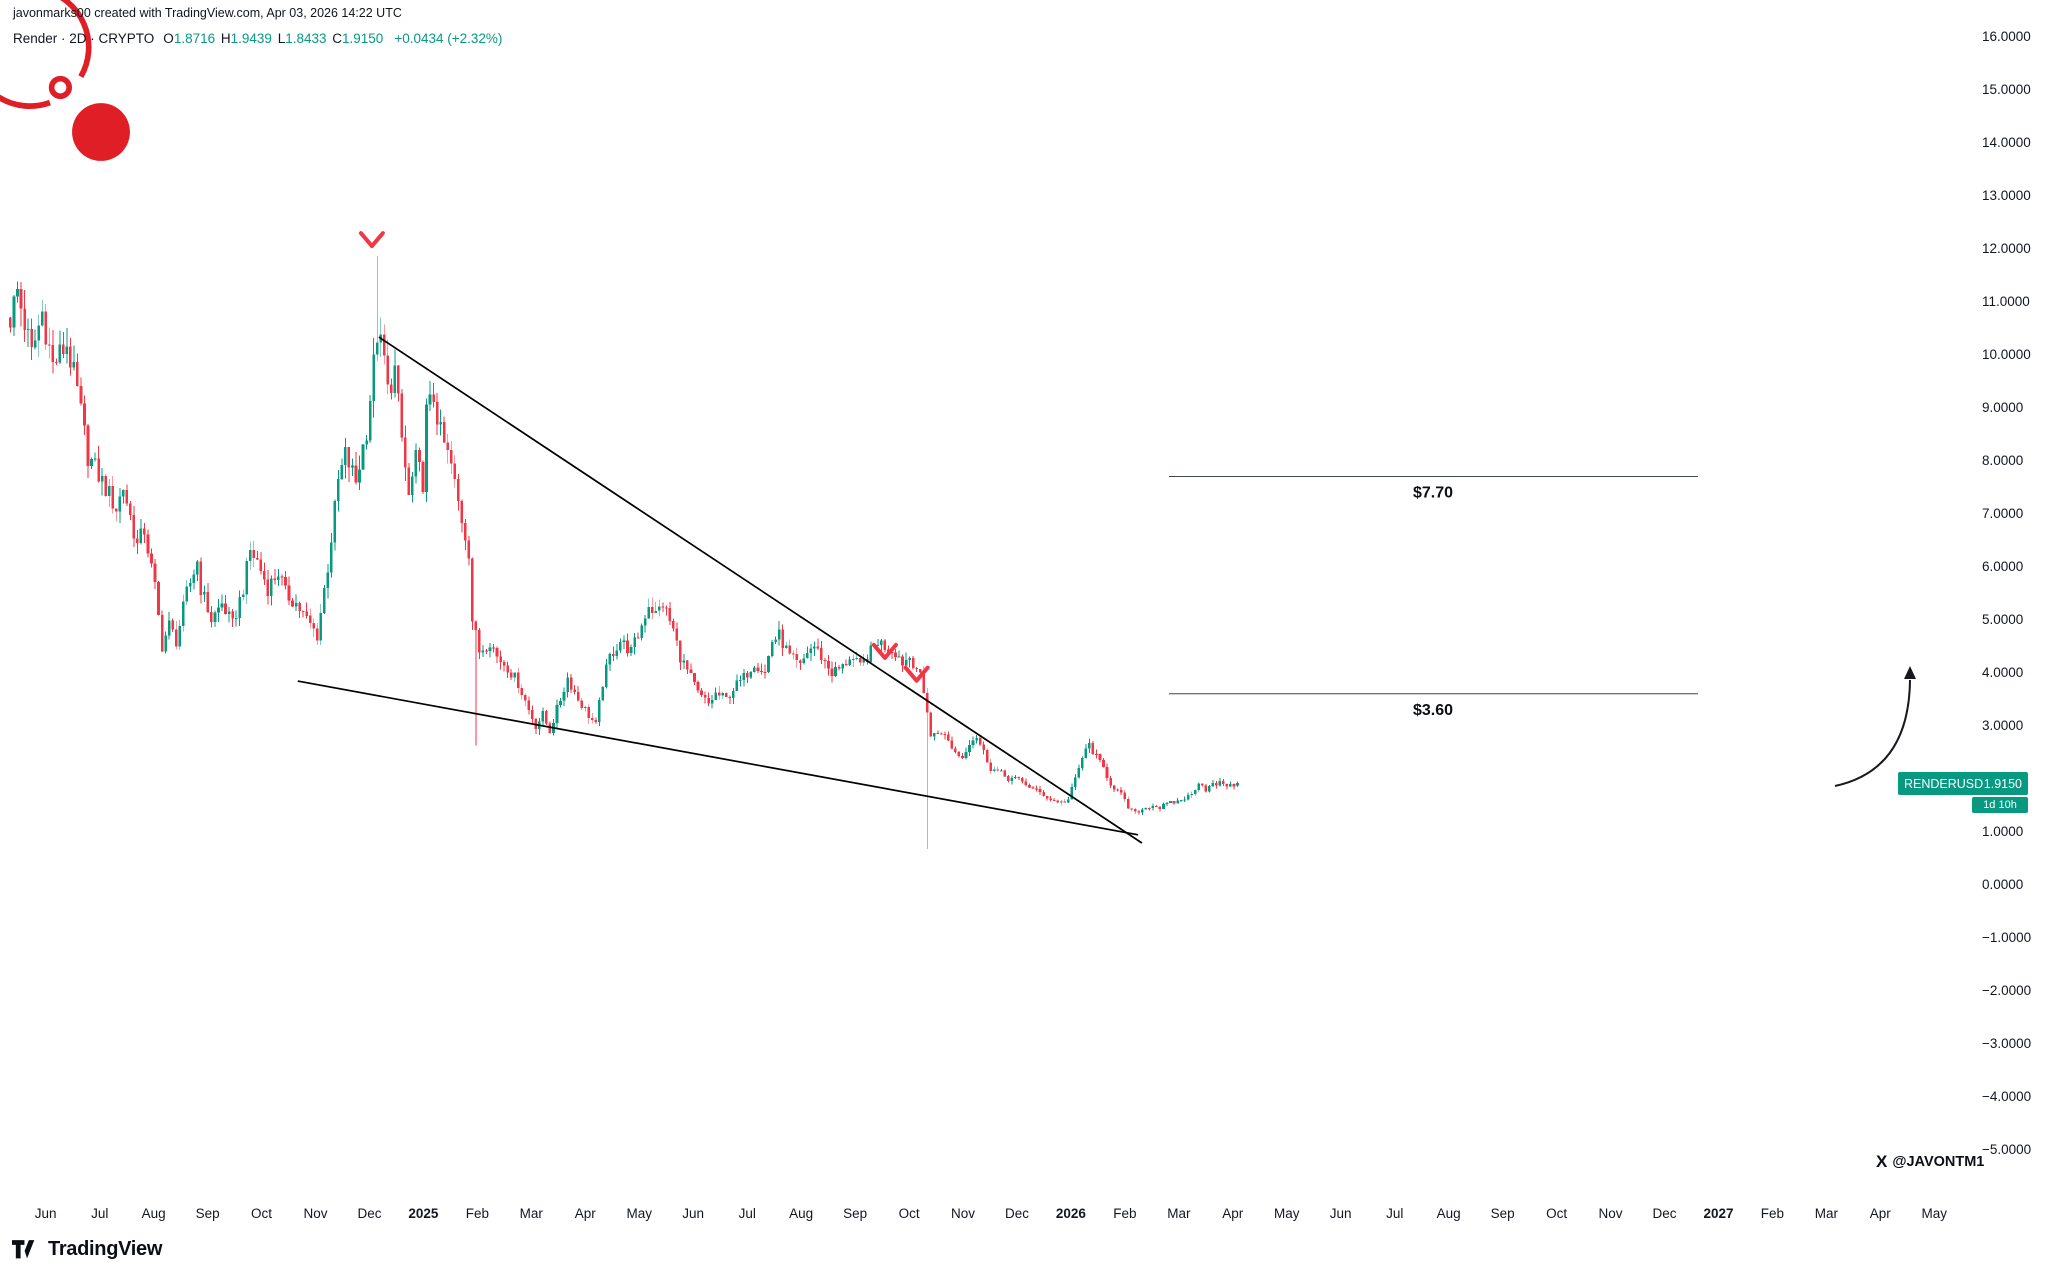  What do you see at coordinates (302, 38) in the screenshot?
I see `ohlc-pair: L1.8433` at bounding box center [302, 38].